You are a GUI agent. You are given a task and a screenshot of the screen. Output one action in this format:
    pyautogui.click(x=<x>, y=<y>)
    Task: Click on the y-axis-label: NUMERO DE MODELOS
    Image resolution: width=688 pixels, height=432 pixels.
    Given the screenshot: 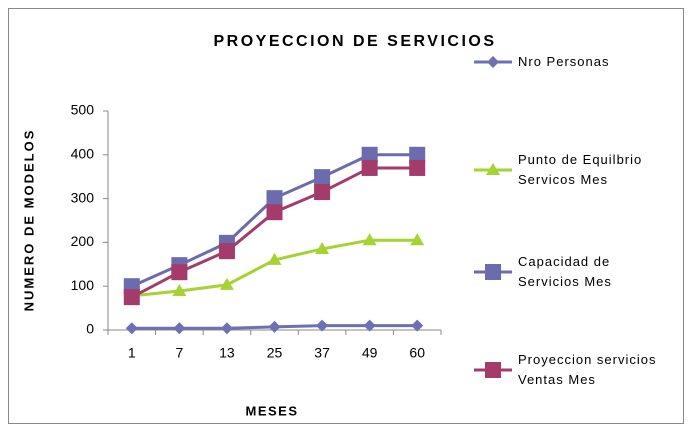 What is the action you would take?
    pyautogui.click(x=28, y=220)
    